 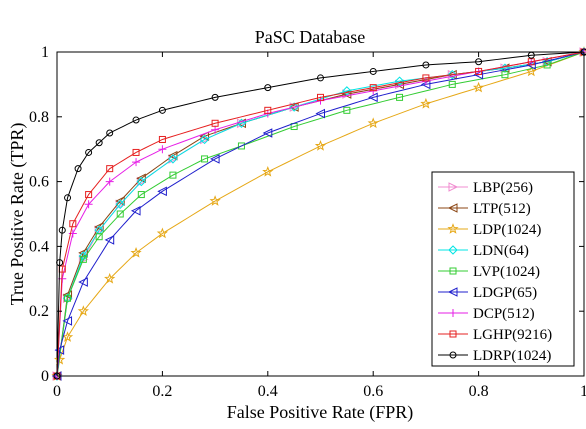 I want to click on x-tick-label: 0.2, so click(x=162, y=391).